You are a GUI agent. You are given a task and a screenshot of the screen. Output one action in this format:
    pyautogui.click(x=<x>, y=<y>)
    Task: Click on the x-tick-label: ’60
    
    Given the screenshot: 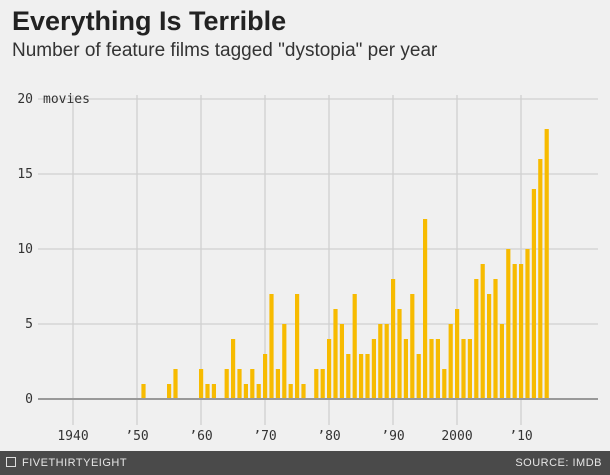 What is the action you would take?
    pyautogui.click(x=200, y=436)
    